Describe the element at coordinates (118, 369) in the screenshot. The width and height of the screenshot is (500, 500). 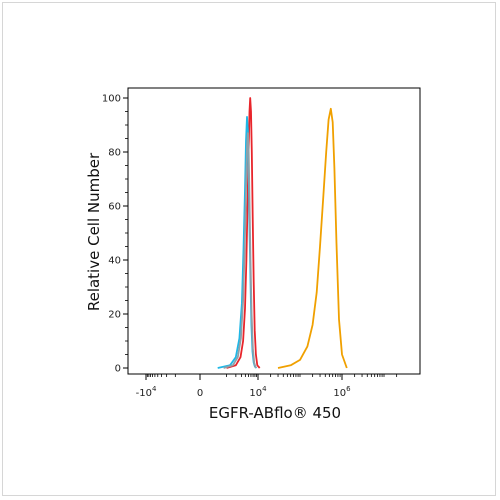
I see `y-tick-label: 0` at that location.